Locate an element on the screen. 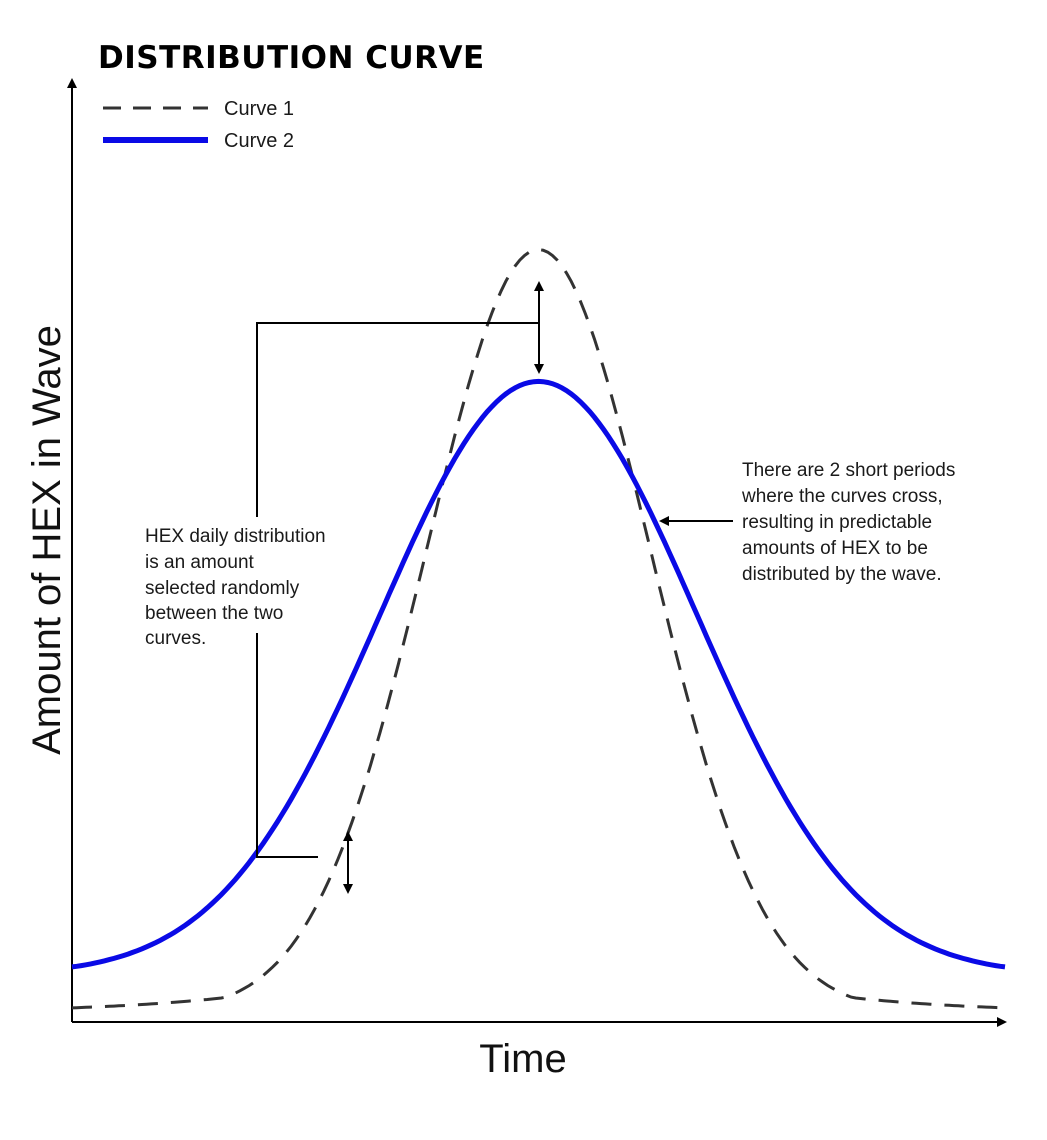 The width and height of the screenshot is (1047, 1140). right-note-line: amounts of HEX to be is located at coordinates (835, 548).